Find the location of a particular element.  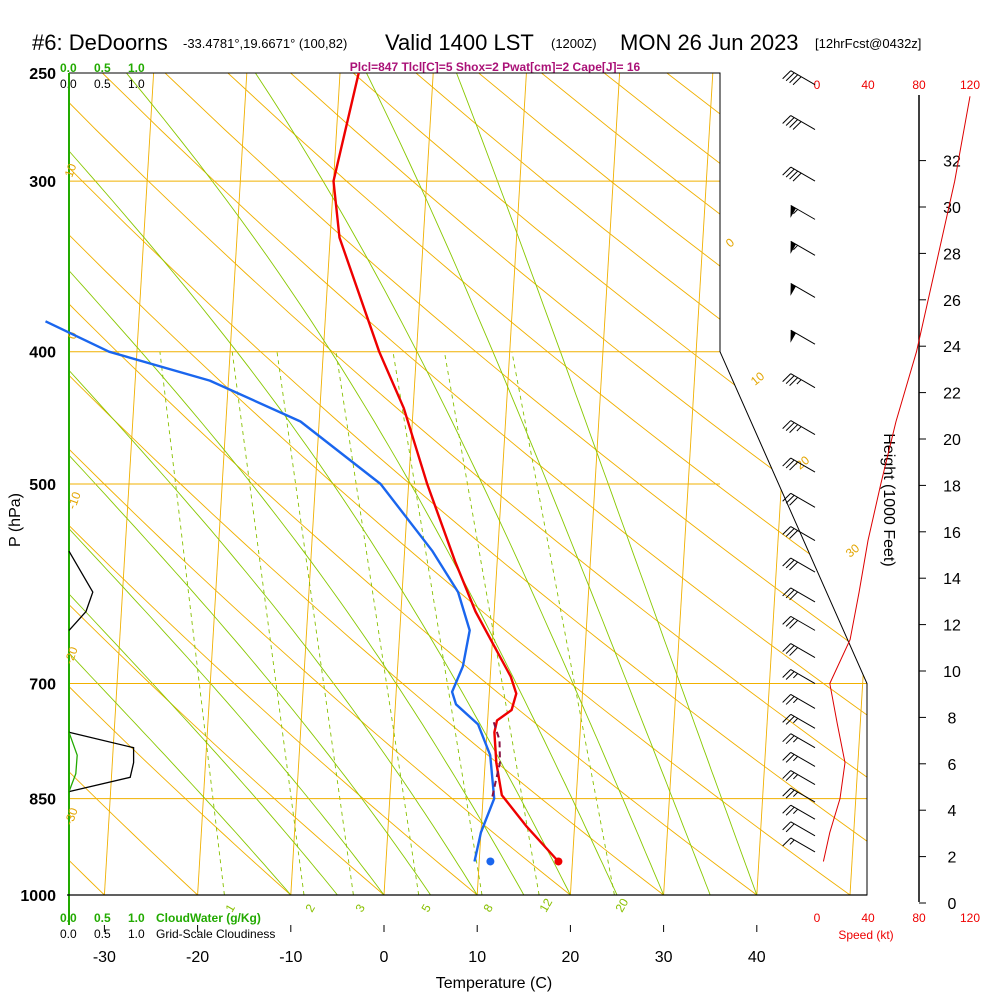

surface-temperature-marker is located at coordinates (558, 861).